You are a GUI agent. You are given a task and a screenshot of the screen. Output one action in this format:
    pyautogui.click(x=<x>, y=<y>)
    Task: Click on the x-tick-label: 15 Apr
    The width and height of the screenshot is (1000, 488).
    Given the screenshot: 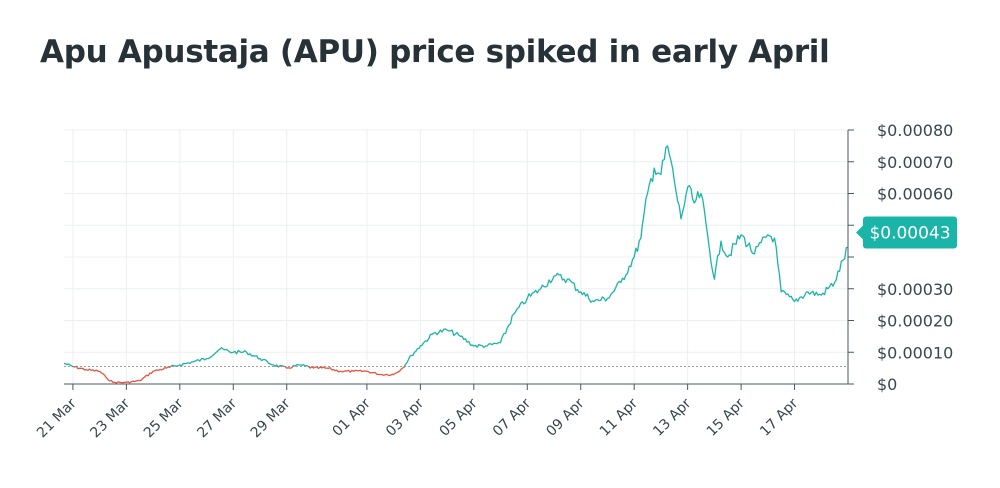 What is the action you would take?
    pyautogui.click(x=726, y=417)
    